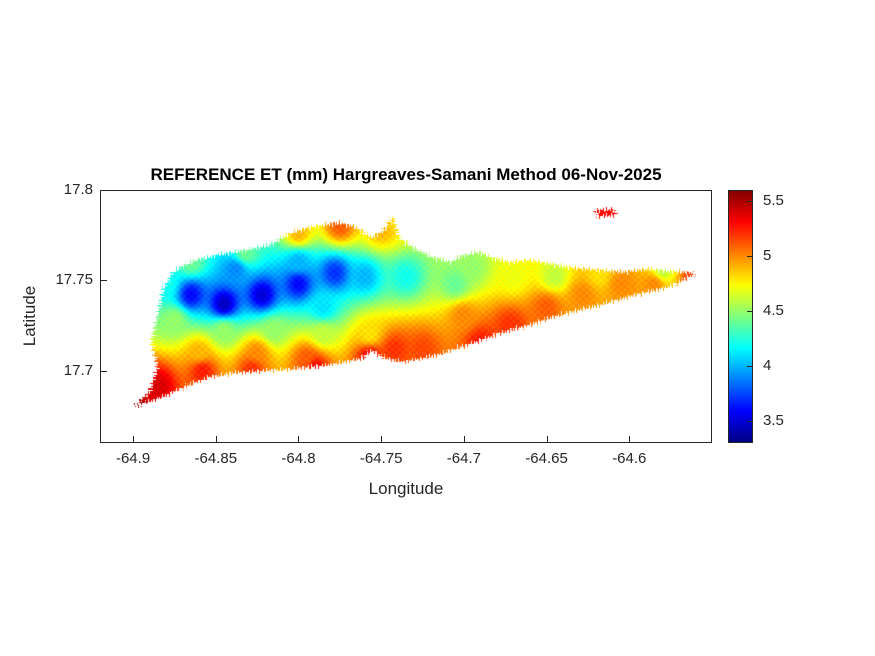 The image size is (875, 656). Describe the element at coordinates (773, 420) in the screenshot. I see `colorbar-tick-label: 3.5` at that location.